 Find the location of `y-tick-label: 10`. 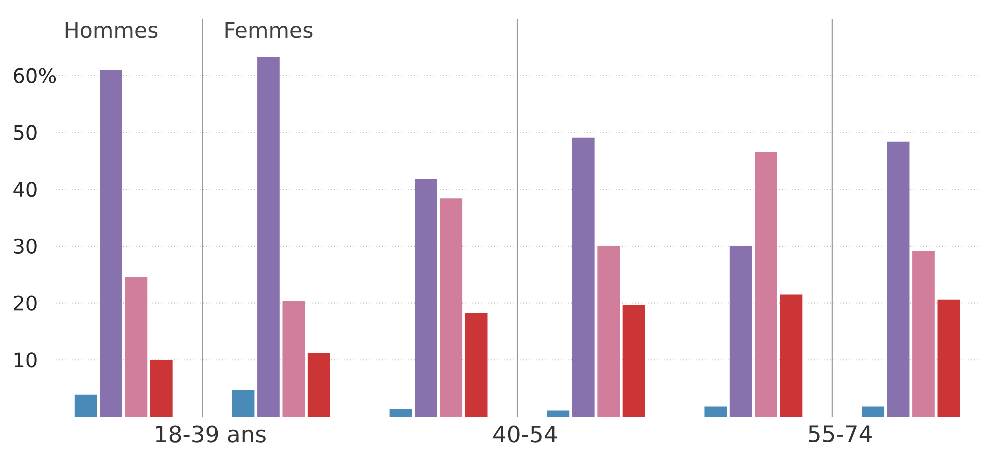

y-tick-label: 10 is located at coordinates (25, 360).